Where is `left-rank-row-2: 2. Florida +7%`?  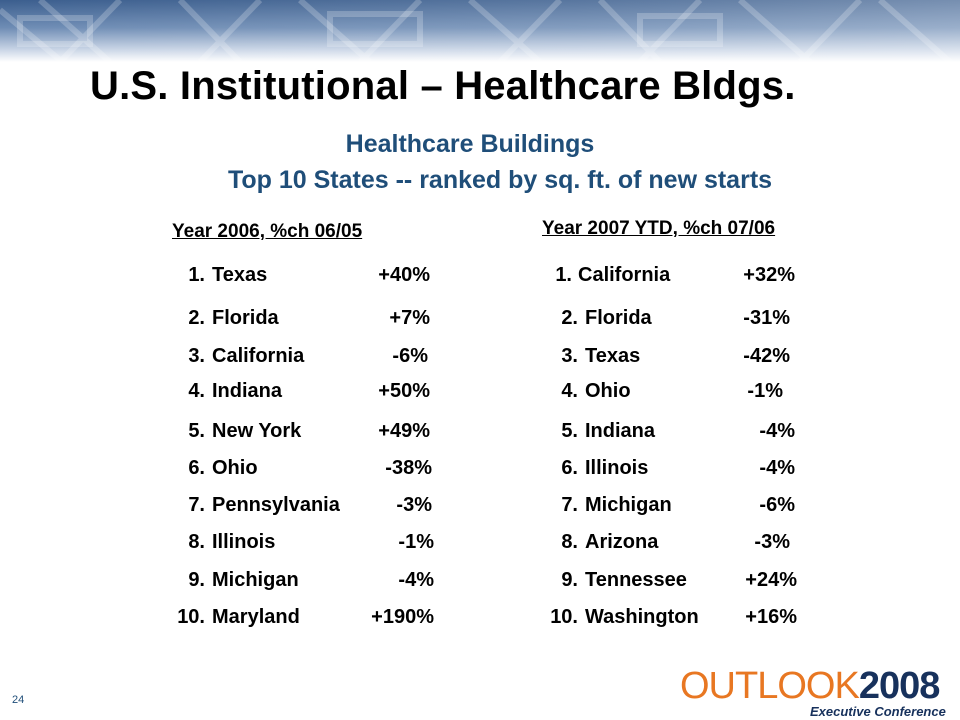
left-rank-row-2: 2. Florida +7% is located at coordinates (480, 320).